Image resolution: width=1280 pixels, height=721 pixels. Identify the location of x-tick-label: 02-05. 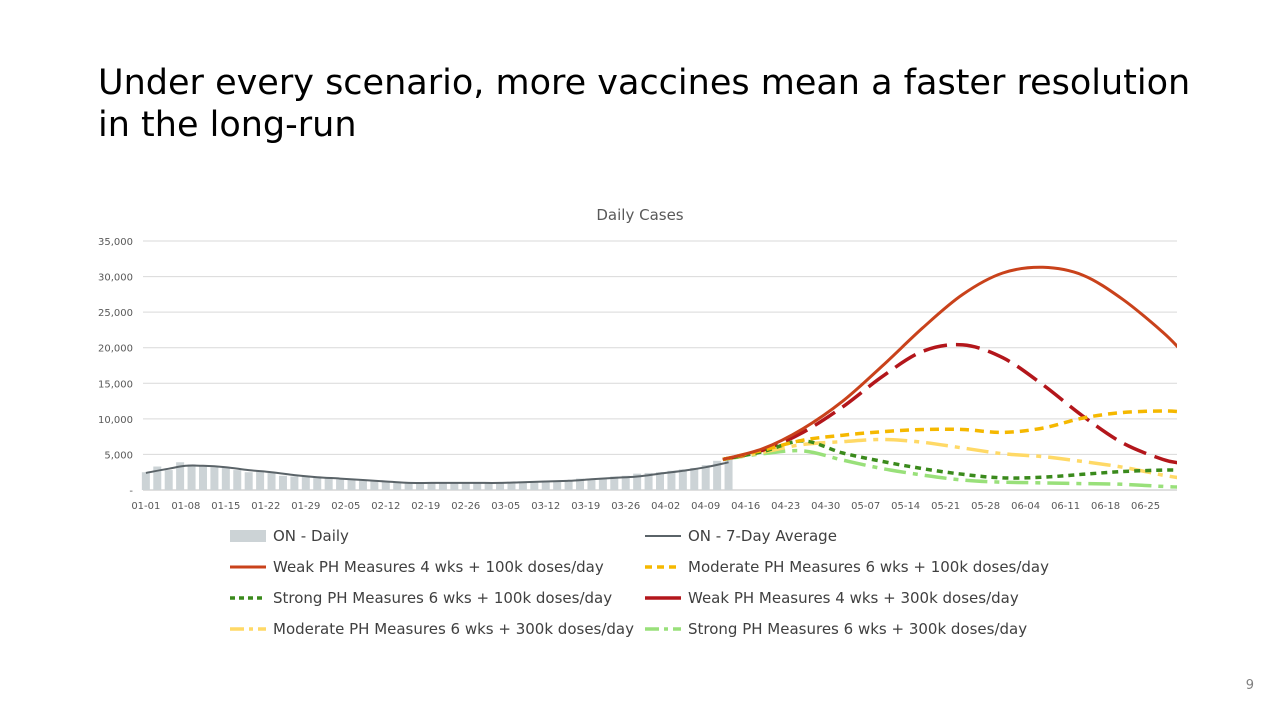
(345, 506).